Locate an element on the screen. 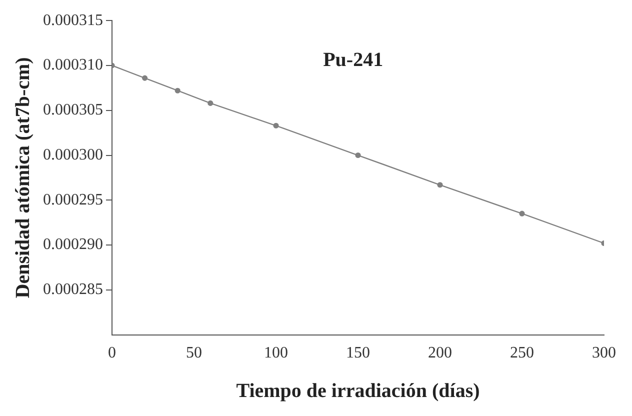 Image resolution: width=632 pixels, height=416 pixels. y-tick-label: 0.000295 is located at coordinates (73, 199).